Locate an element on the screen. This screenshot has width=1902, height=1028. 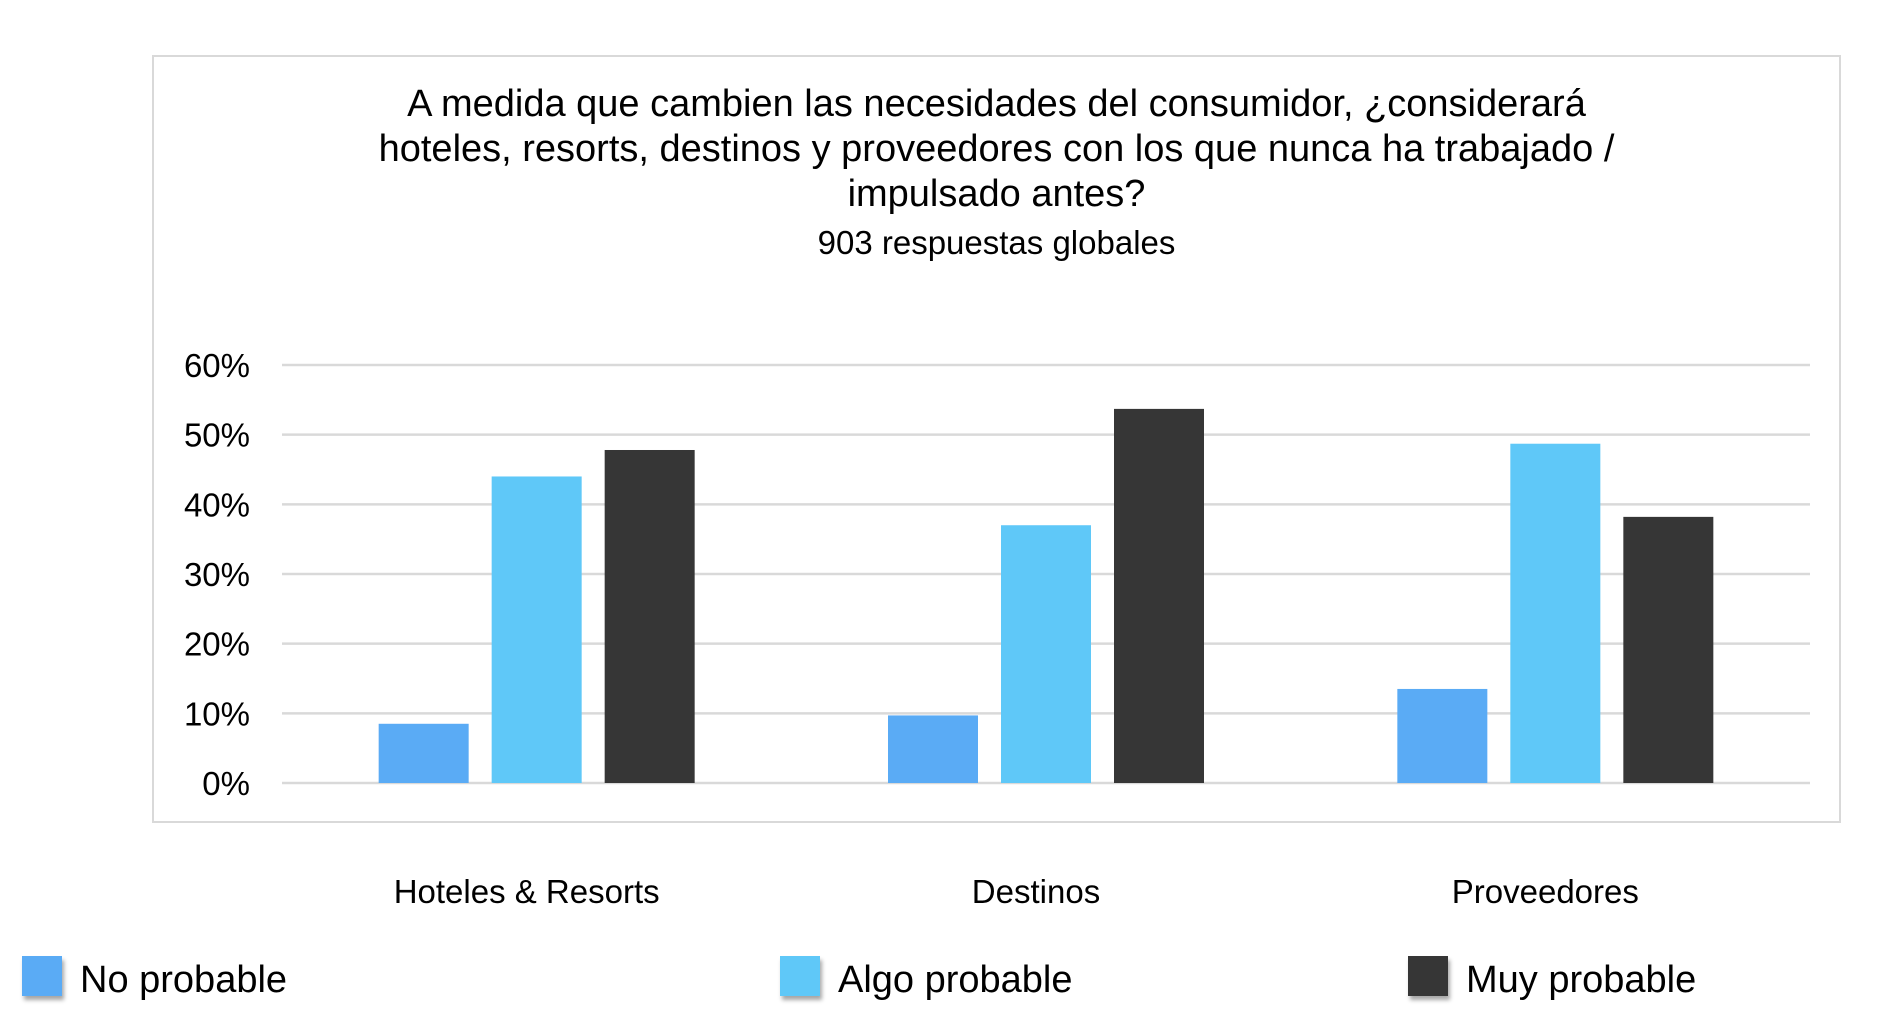
x-category-label: Proveedores is located at coordinates (1545, 891).